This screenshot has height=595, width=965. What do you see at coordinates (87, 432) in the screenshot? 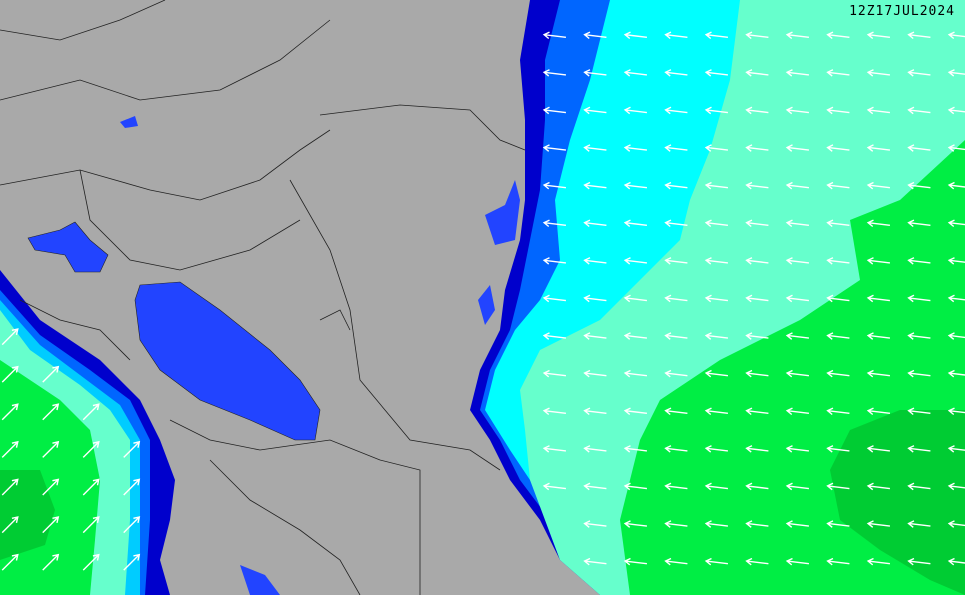
I see `pacific-wave-bands` at bounding box center [87, 432].